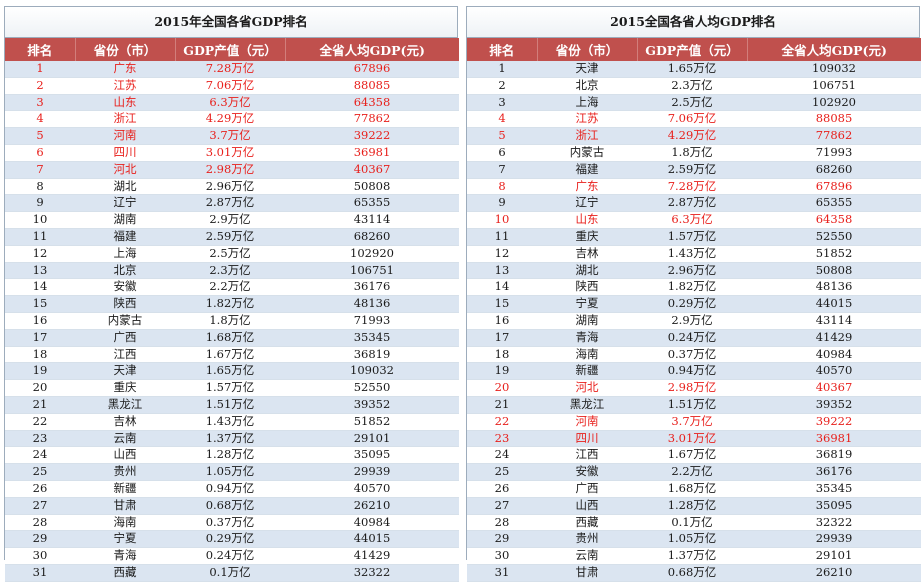 This screenshot has height=582, width=923. I want to click on cell-province: 山西, so click(125, 455).